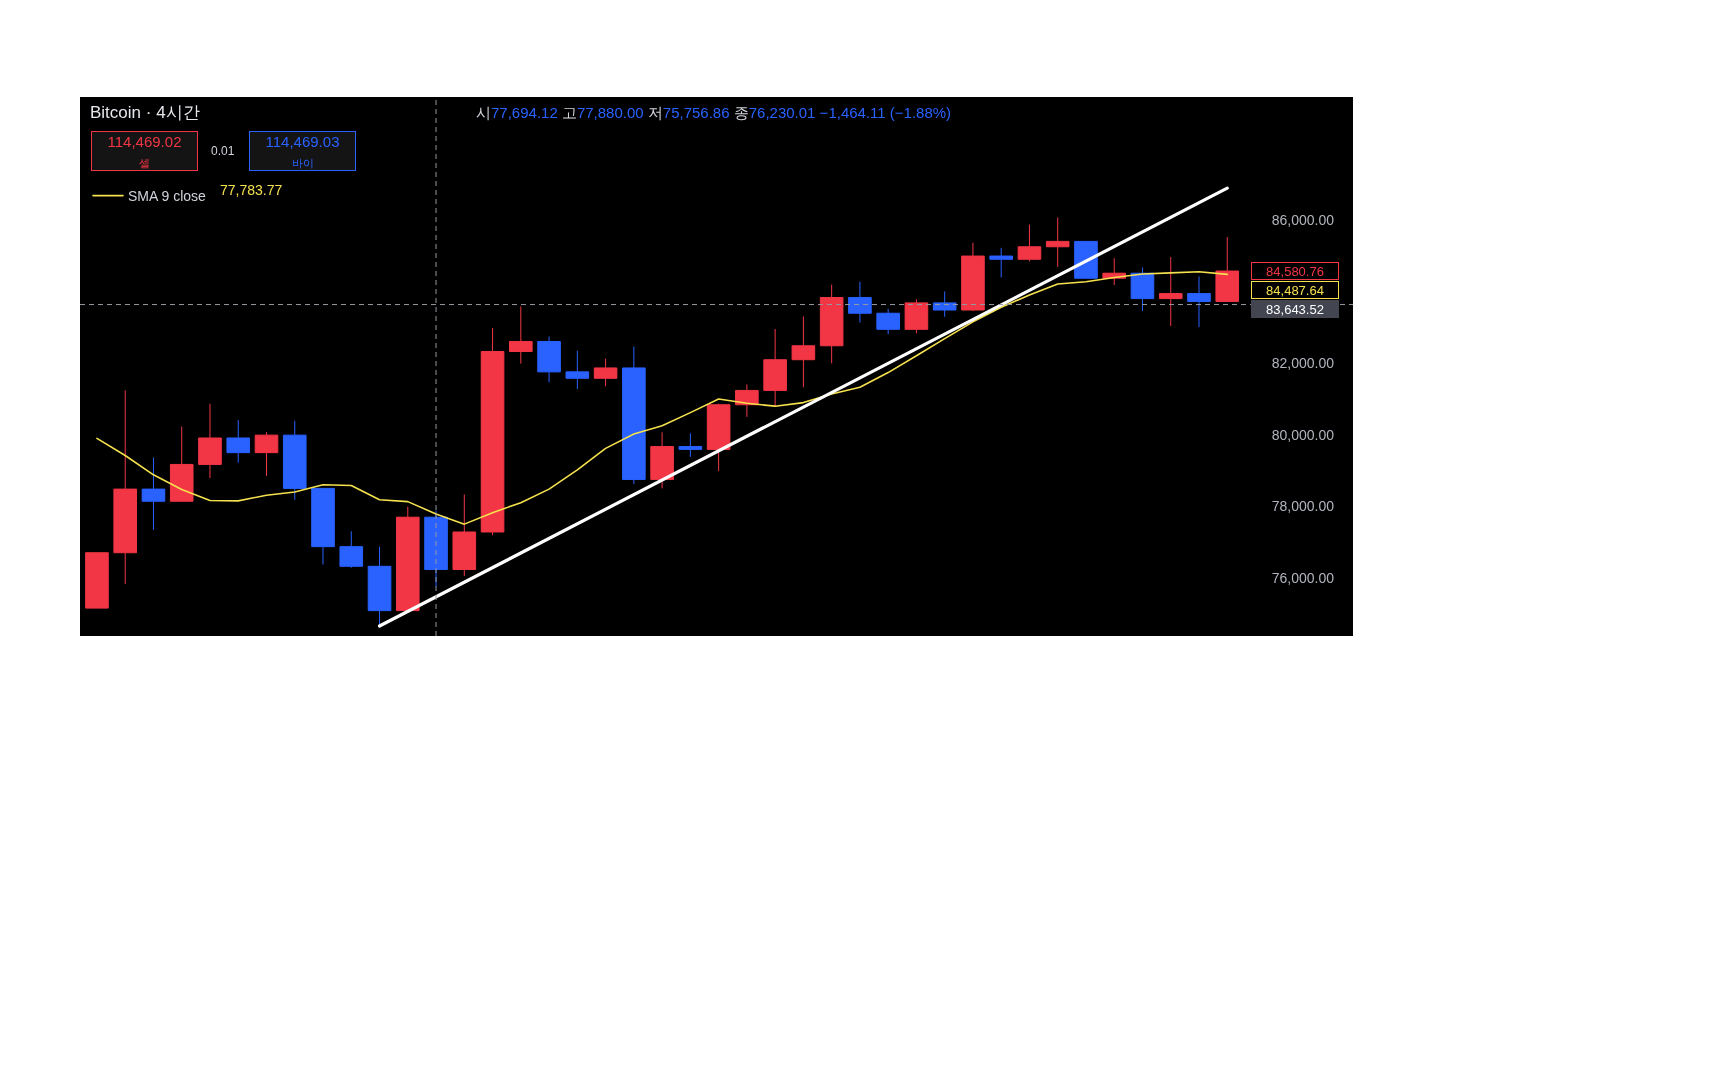 The width and height of the screenshot is (1728, 1080). What do you see at coordinates (1303, 434) in the screenshot?
I see `y-tick-label: 80,000.00` at bounding box center [1303, 434].